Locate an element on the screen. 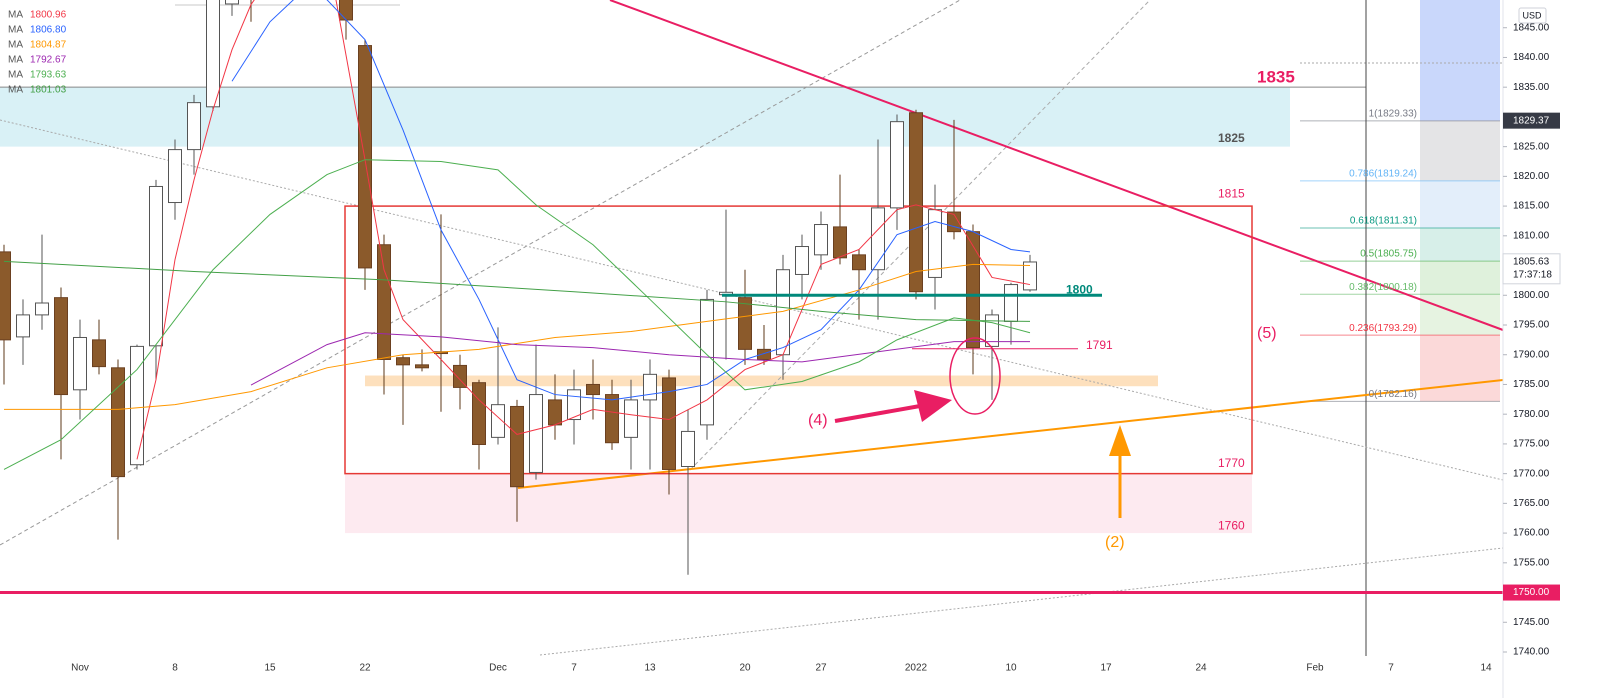 The width and height of the screenshot is (1600, 698). price-box-label: 1750.00 is located at coordinates (1531, 592).